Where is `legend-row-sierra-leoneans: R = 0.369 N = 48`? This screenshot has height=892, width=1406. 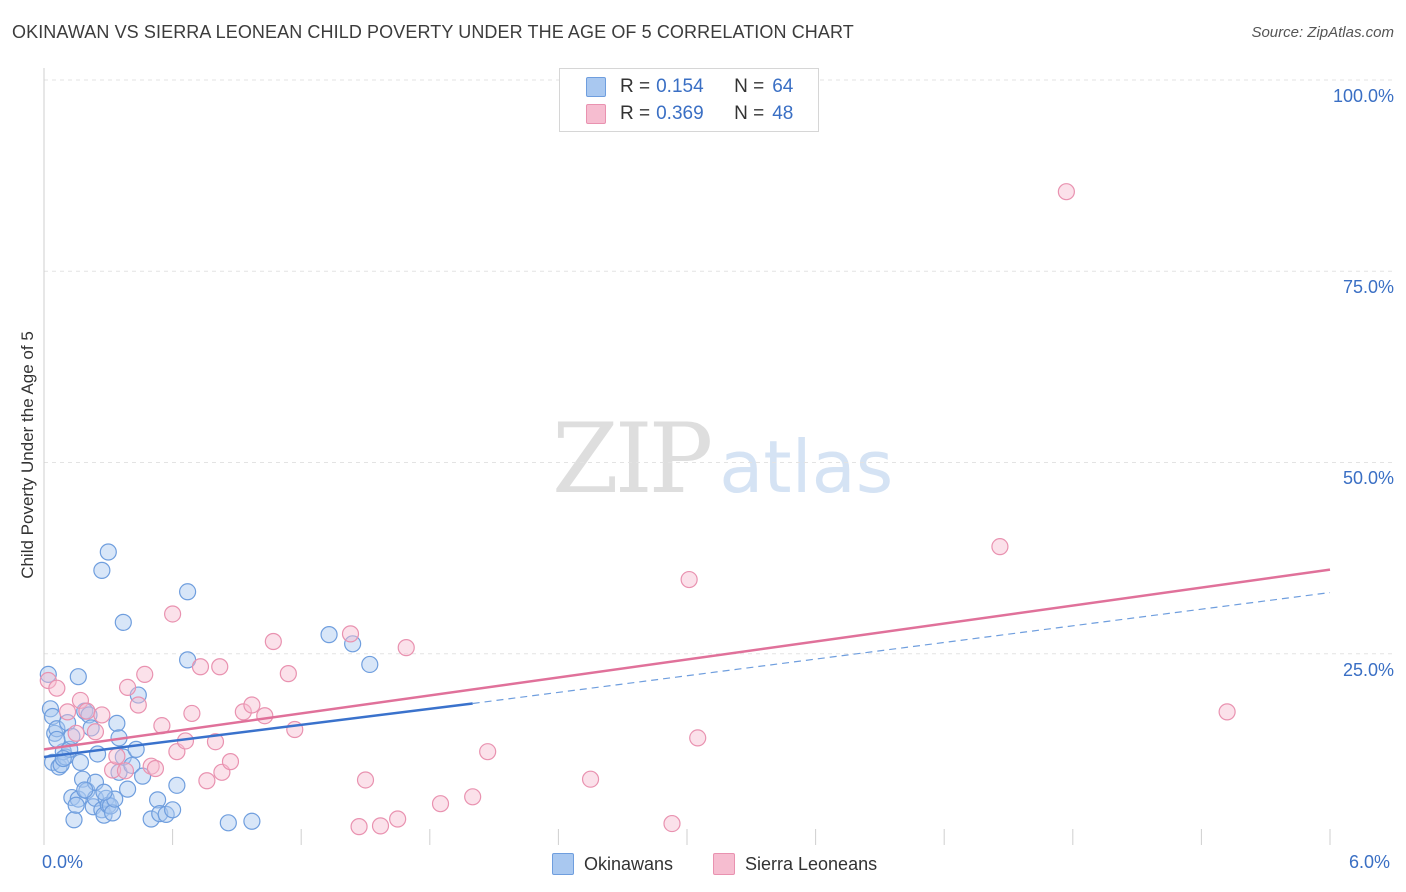
legend-row-sierra-leoneans: R = 0.369 N = 48 is located at coordinates (689, 114).